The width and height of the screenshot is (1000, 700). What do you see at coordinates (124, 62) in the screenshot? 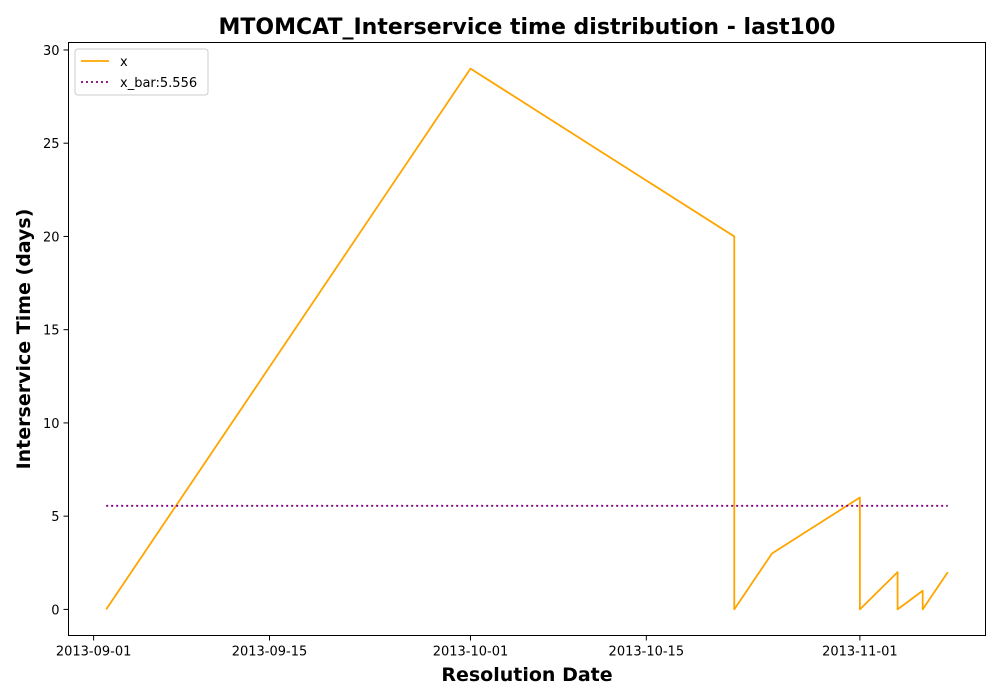
I see `legend-label-x: x` at bounding box center [124, 62].